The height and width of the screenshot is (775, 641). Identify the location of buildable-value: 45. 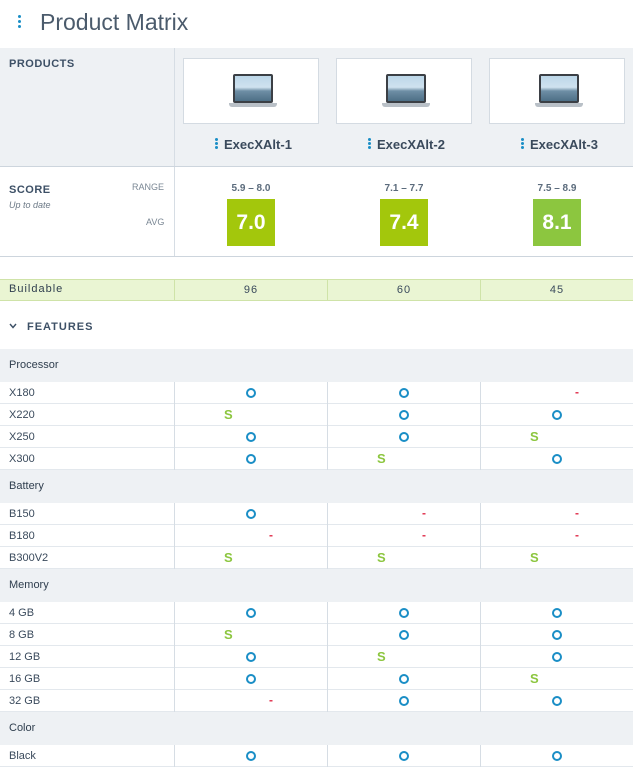
(557, 290).